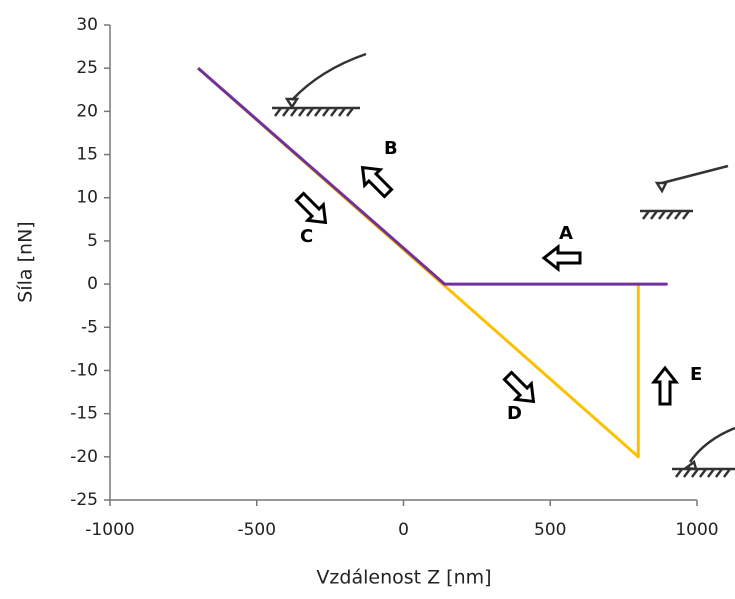 This screenshot has width=735, height=599. What do you see at coordinates (403, 578) in the screenshot?
I see `x-axis-title: Vzdálenost Z [nm]` at bounding box center [403, 578].